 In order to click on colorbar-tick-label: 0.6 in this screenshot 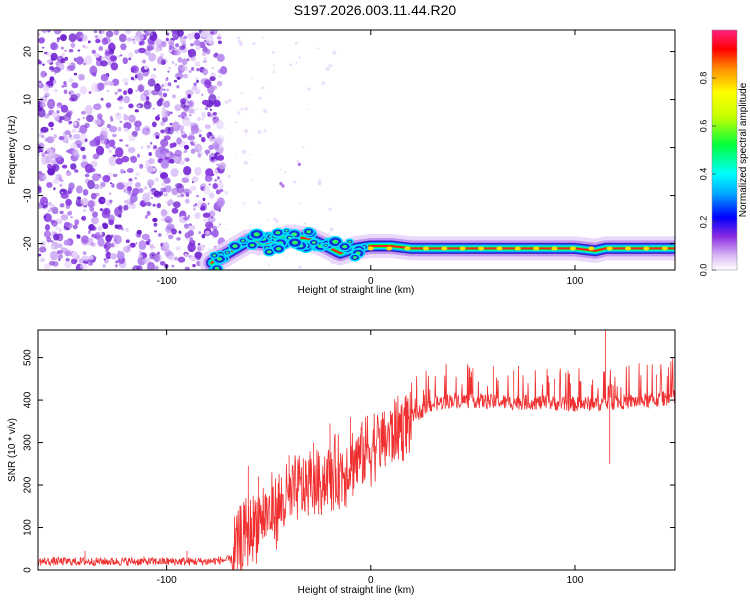, I will do `click(703, 126)`.